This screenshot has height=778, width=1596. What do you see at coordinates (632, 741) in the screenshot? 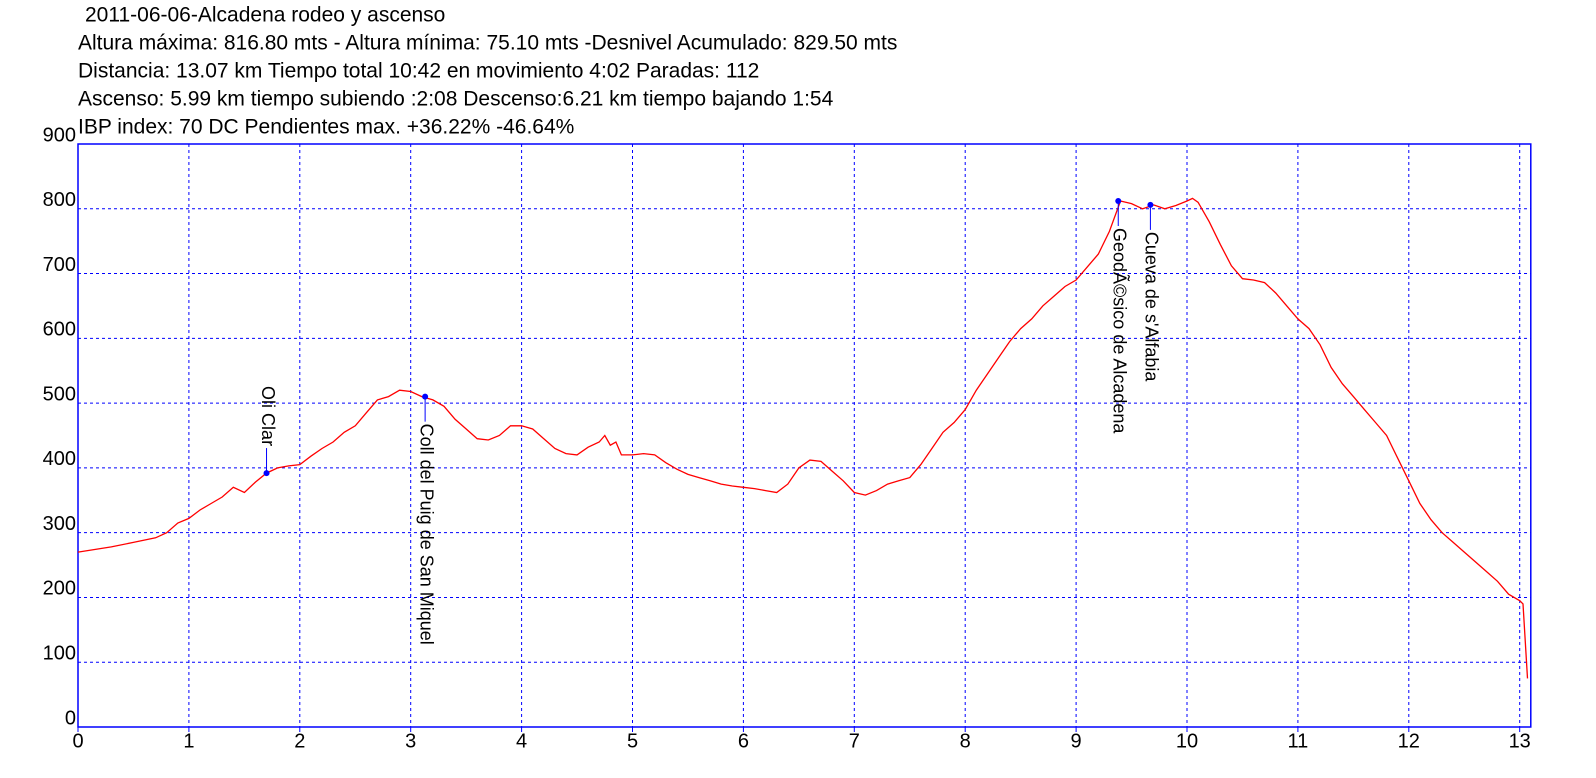
I see `x-tick-label: 5` at bounding box center [632, 741].